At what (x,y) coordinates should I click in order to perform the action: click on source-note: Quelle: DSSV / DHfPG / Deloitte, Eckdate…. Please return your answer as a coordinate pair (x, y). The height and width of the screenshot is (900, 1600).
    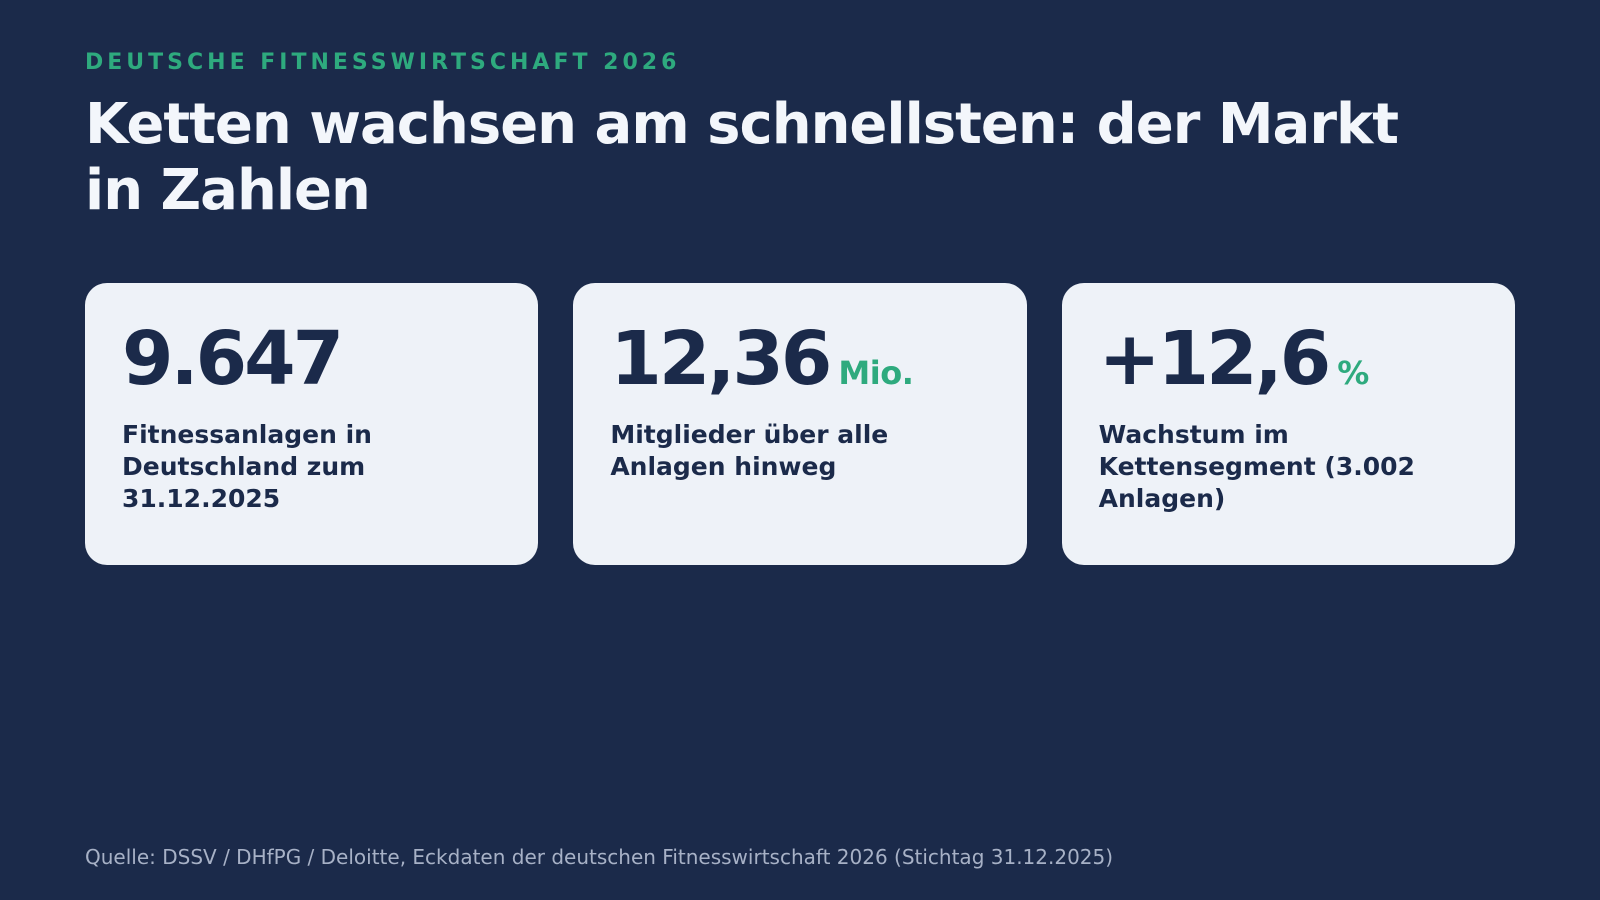
    Looking at the image, I should click on (599, 857).